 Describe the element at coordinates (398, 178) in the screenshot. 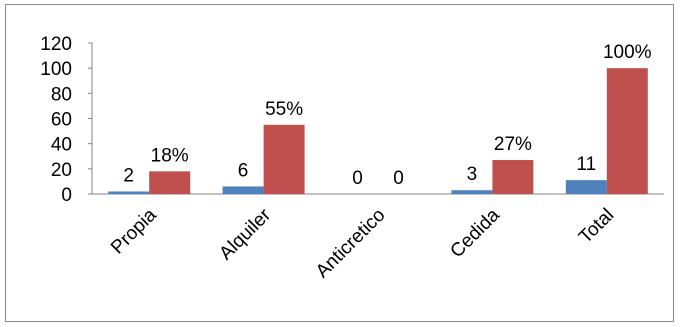

I see `data-label-series2-anticretico: 0` at that location.